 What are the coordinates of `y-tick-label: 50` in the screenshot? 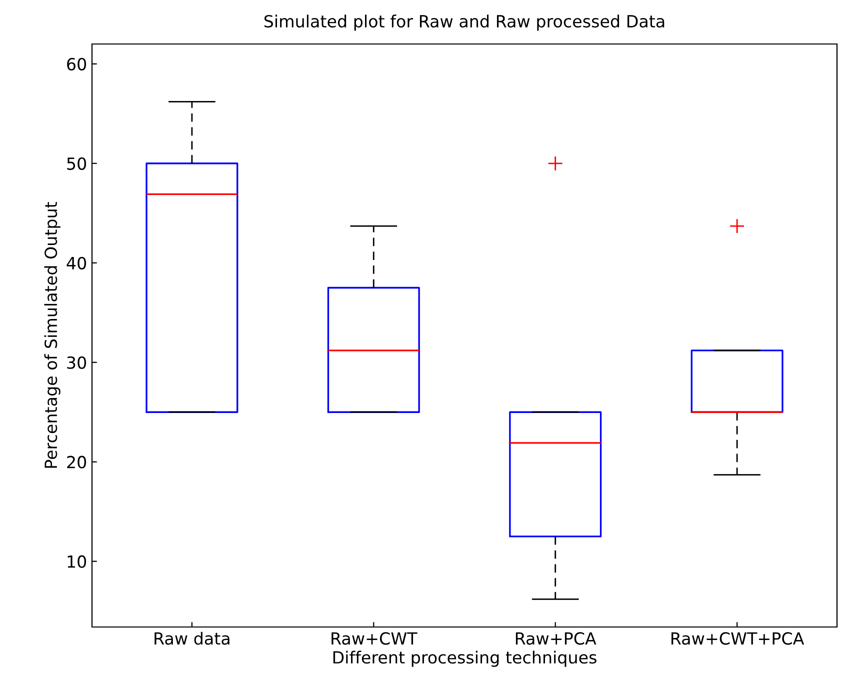 It's located at (76, 163).